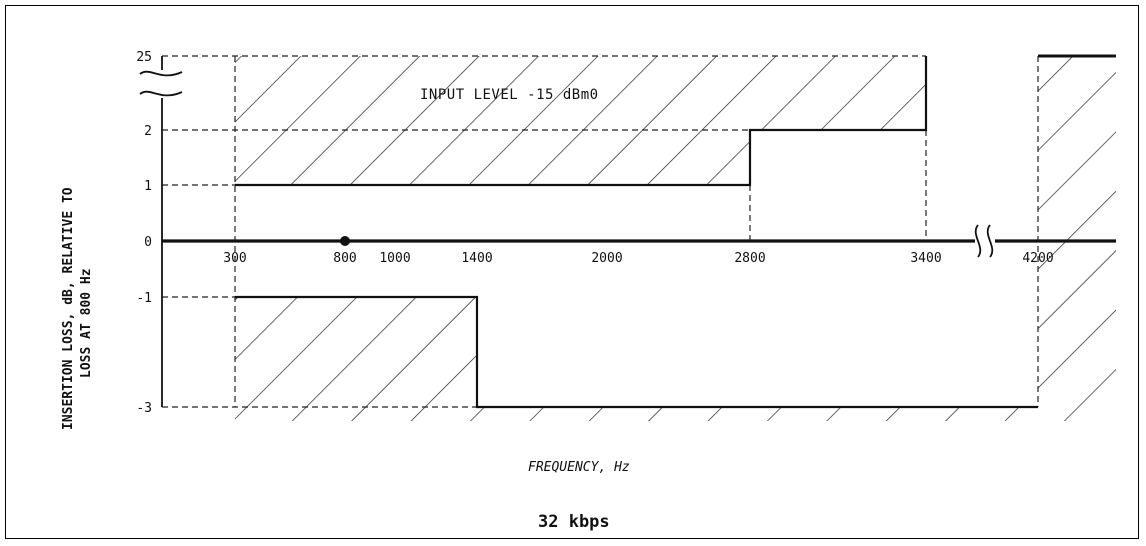 The width and height of the screenshot is (1146, 546). What do you see at coordinates (636, 352) in the screenshot?
I see `lower-limit-line` at bounding box center [636, 352].